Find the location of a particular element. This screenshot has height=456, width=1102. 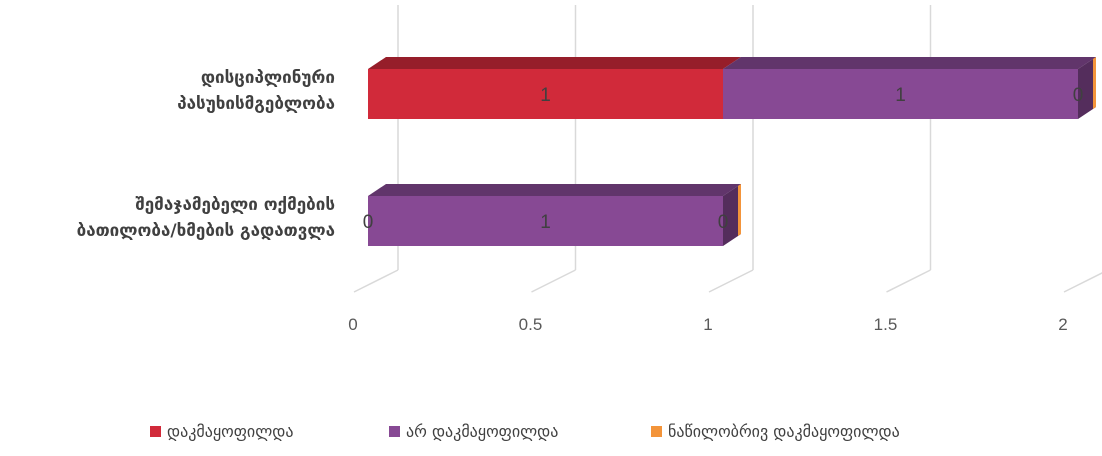

x-tick-label: 0 is located at coordinates (352, 324).